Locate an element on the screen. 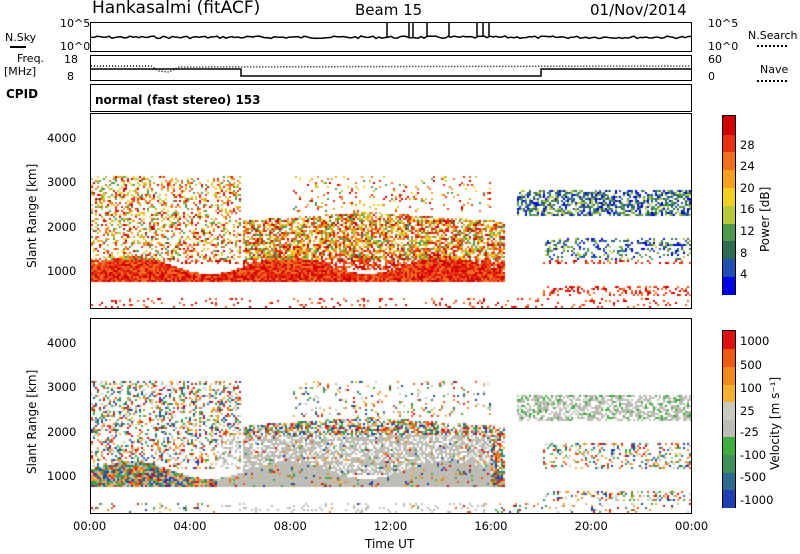  cpid-label: CPID is located at coordinates (22, 94).